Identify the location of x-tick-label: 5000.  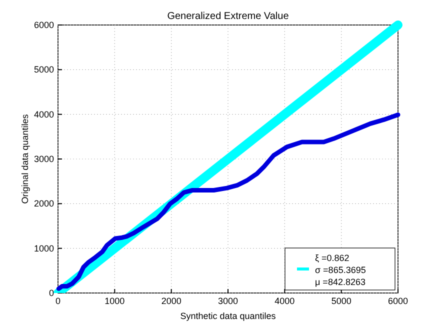
(341, 301).